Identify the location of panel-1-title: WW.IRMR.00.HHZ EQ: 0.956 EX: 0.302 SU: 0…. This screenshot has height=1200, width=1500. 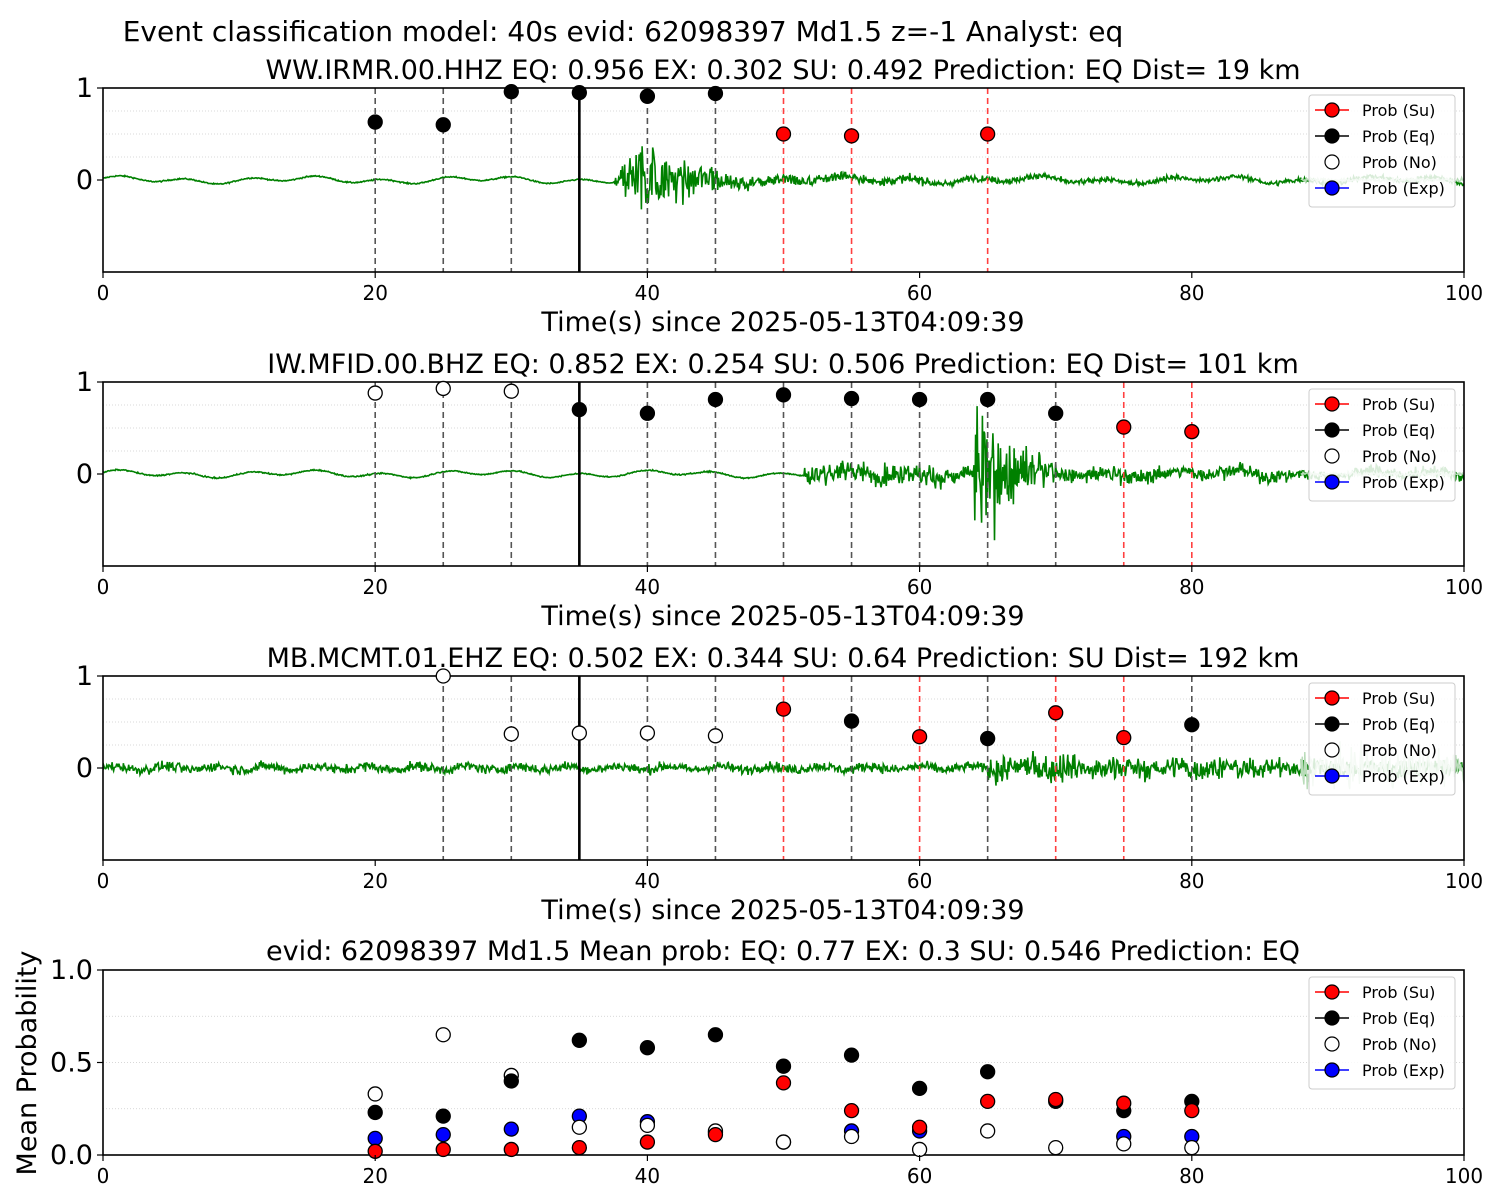
(782, 70).